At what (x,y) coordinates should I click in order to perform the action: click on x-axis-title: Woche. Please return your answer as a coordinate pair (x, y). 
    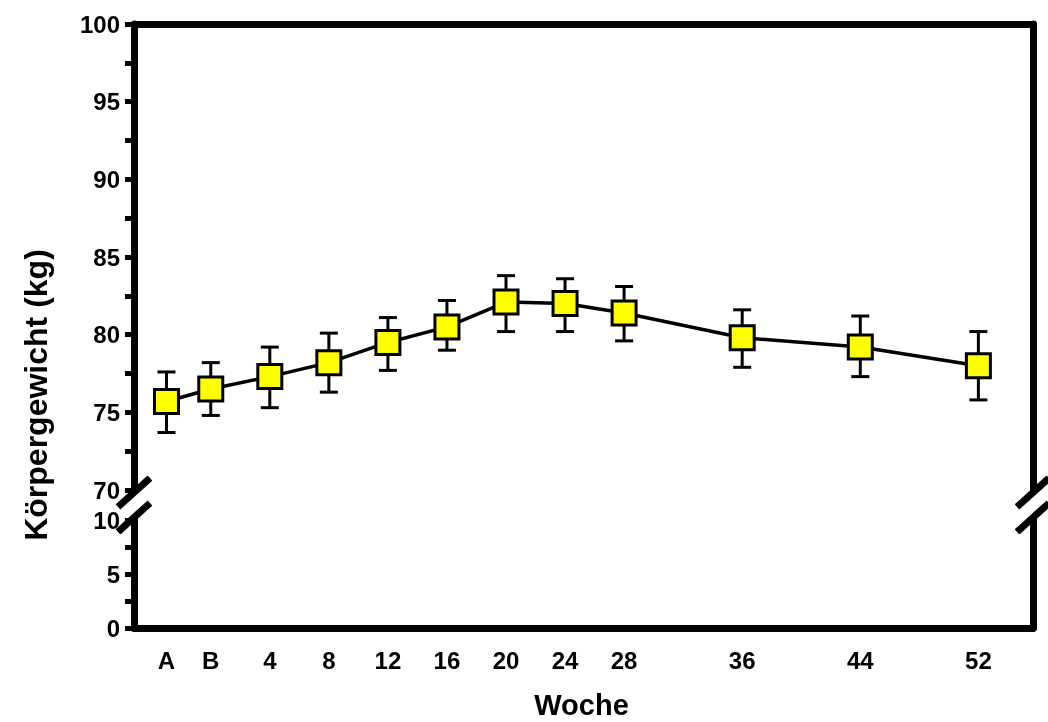
    Looking at the image, I should click on (581, 705).